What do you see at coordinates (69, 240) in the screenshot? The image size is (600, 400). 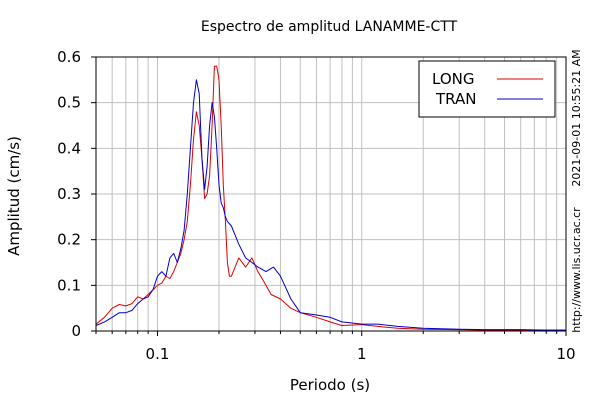 I see `y-tick-label: 0.2` at bounding box center [69, 240].